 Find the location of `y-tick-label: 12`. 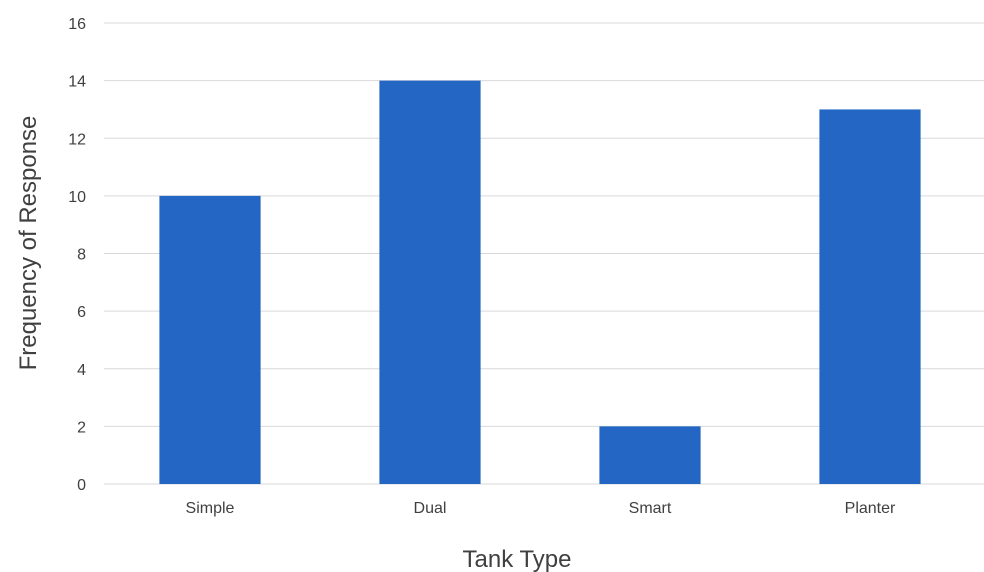

y-tick-label: 12 is located at coordinates (77, 139).